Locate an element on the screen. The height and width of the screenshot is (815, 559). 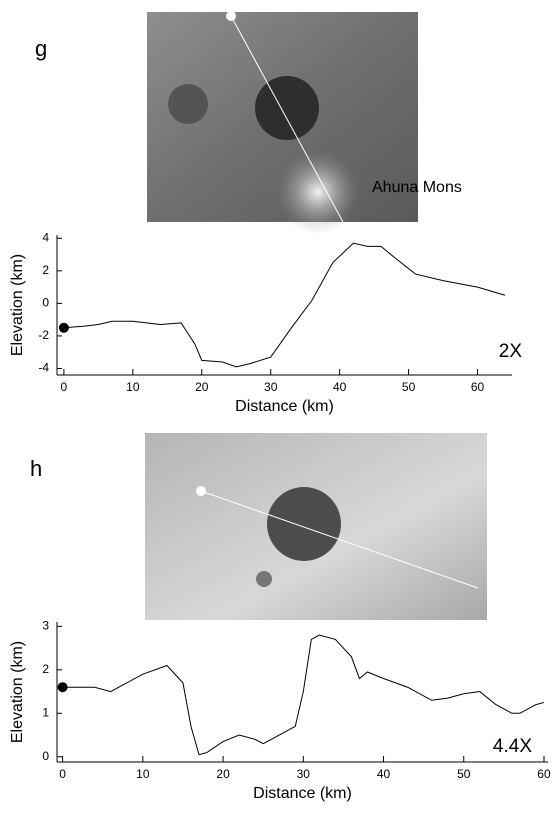
y-tick-label: 3 is located at coordinates (45, 626).